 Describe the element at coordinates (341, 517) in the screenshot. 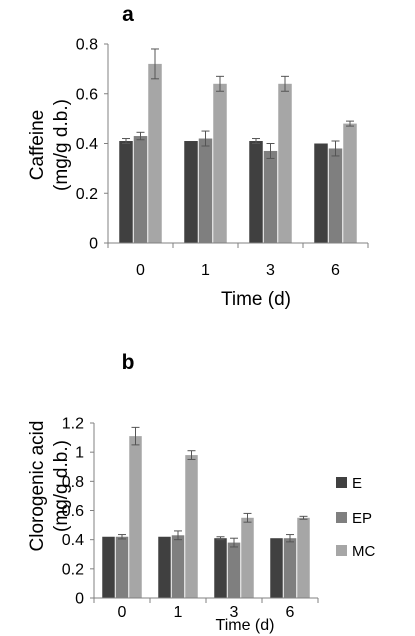

I see `legend-swatch-ep` at that location.